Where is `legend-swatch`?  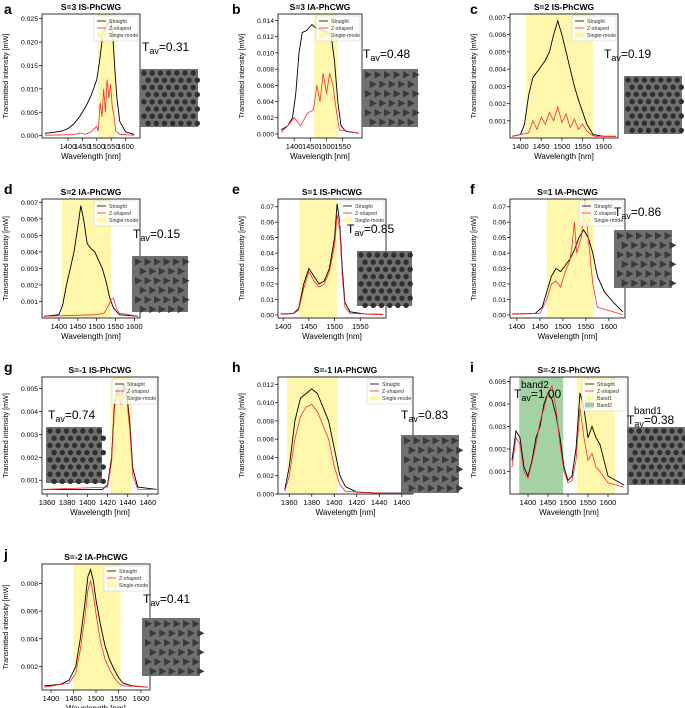 legend-swatch is located at coordinates (374, 398).